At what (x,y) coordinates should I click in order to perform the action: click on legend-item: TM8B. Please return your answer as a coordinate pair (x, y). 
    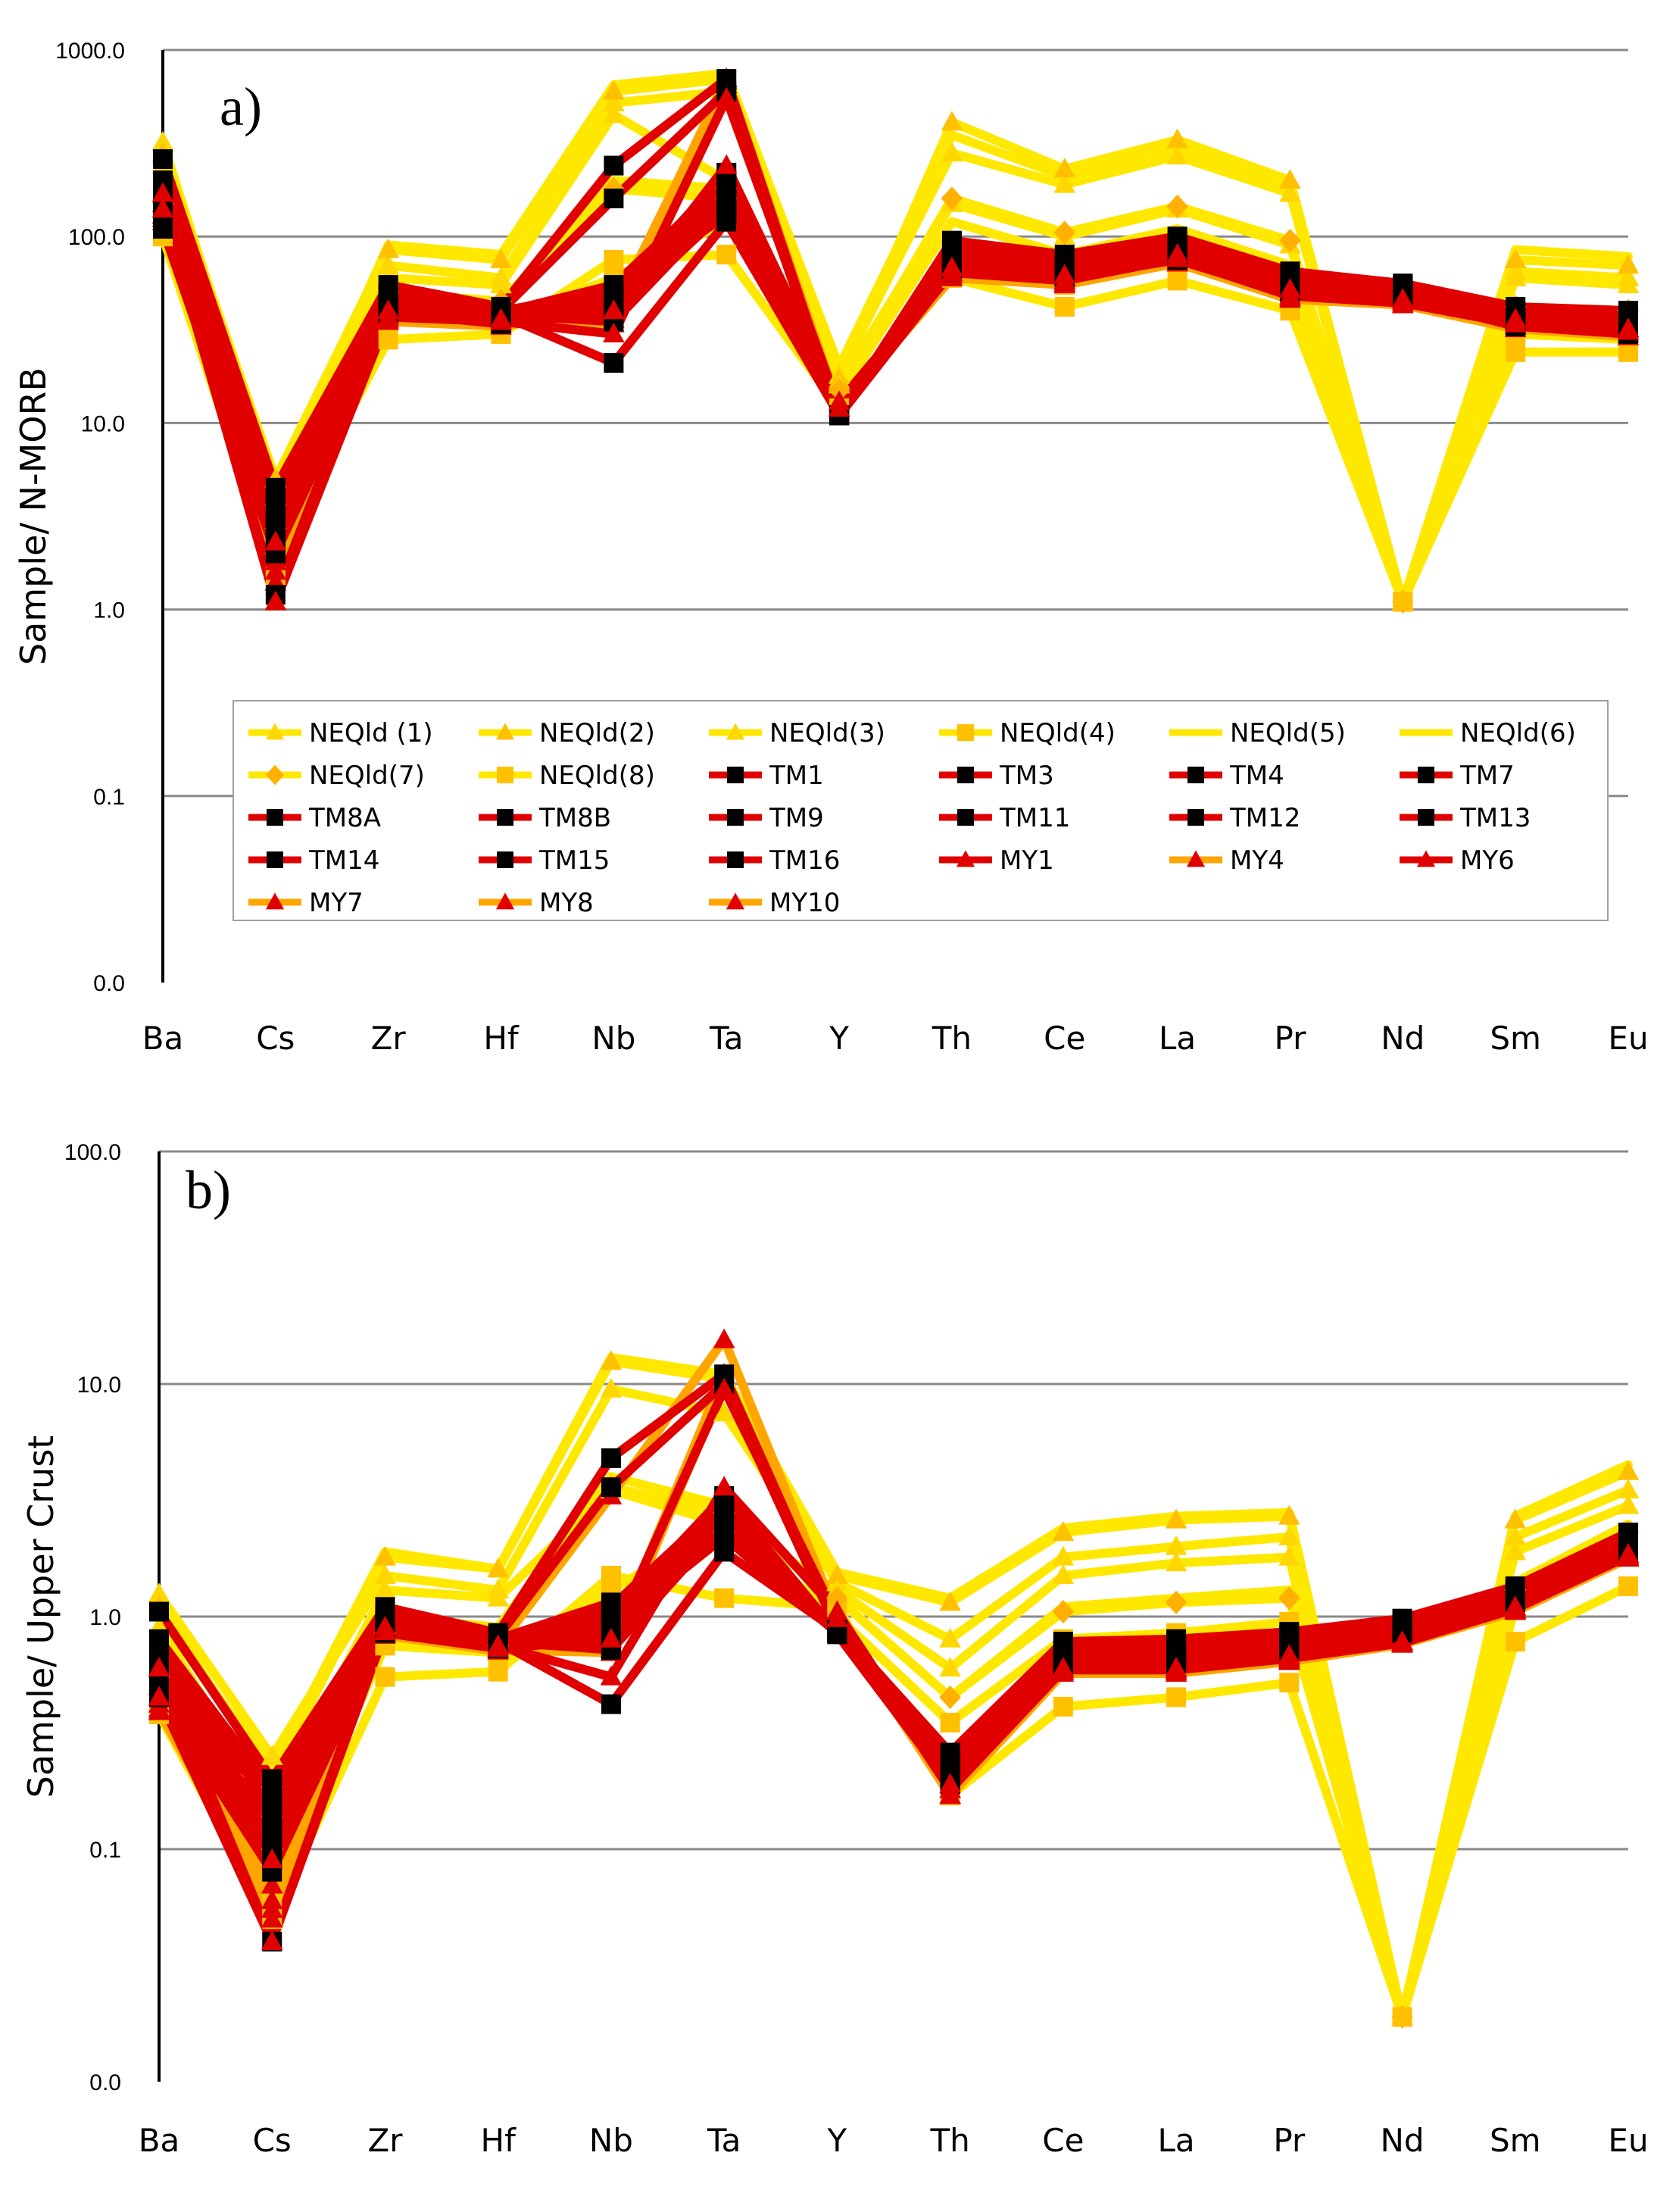
    Looking at the image, I should click on (545, 818).